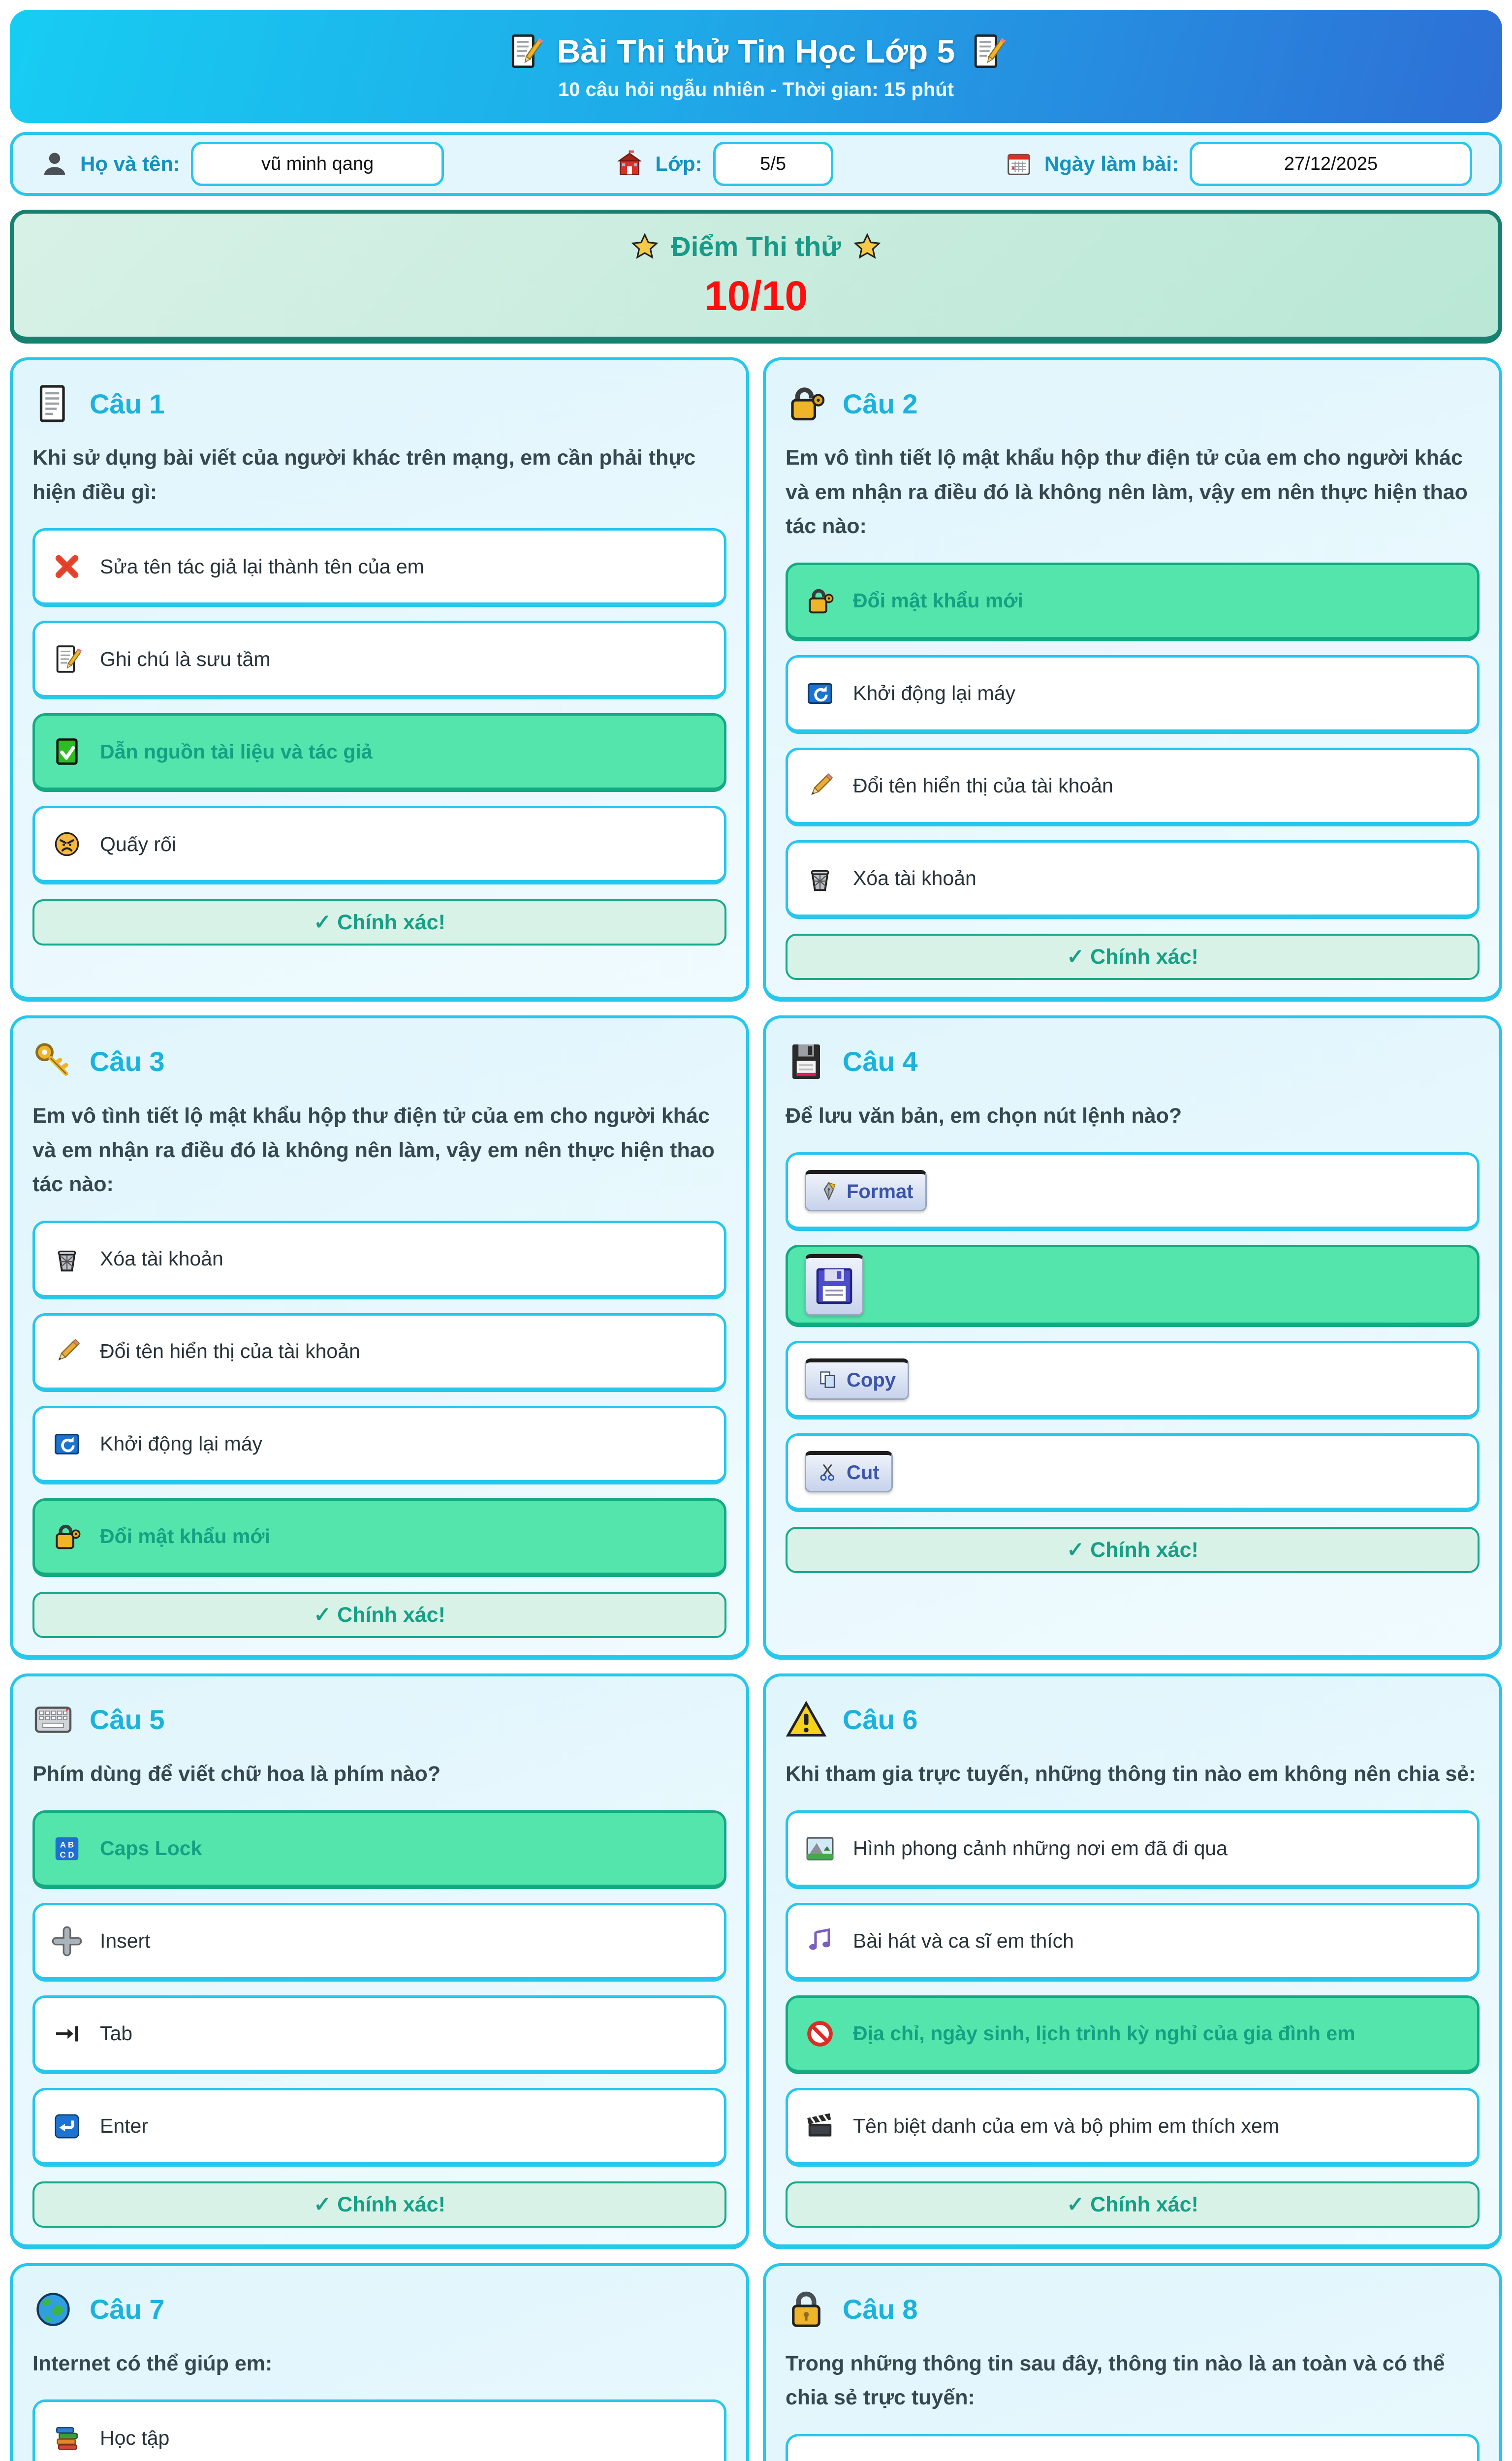 The image size is (1512, 2461). What do you see at coordinates (914, 878) in the screenshot?
I see `option-label: Xóa tài khoản` at bounding box center [914, 878].